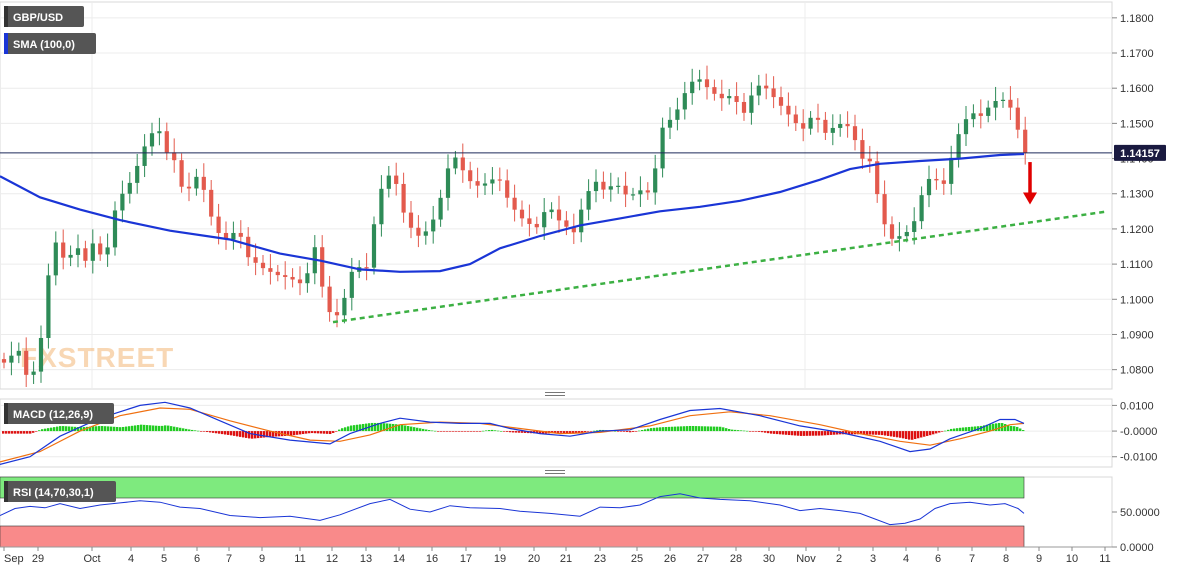  I want to click on x-tick-label: 21, so click(566, 559).